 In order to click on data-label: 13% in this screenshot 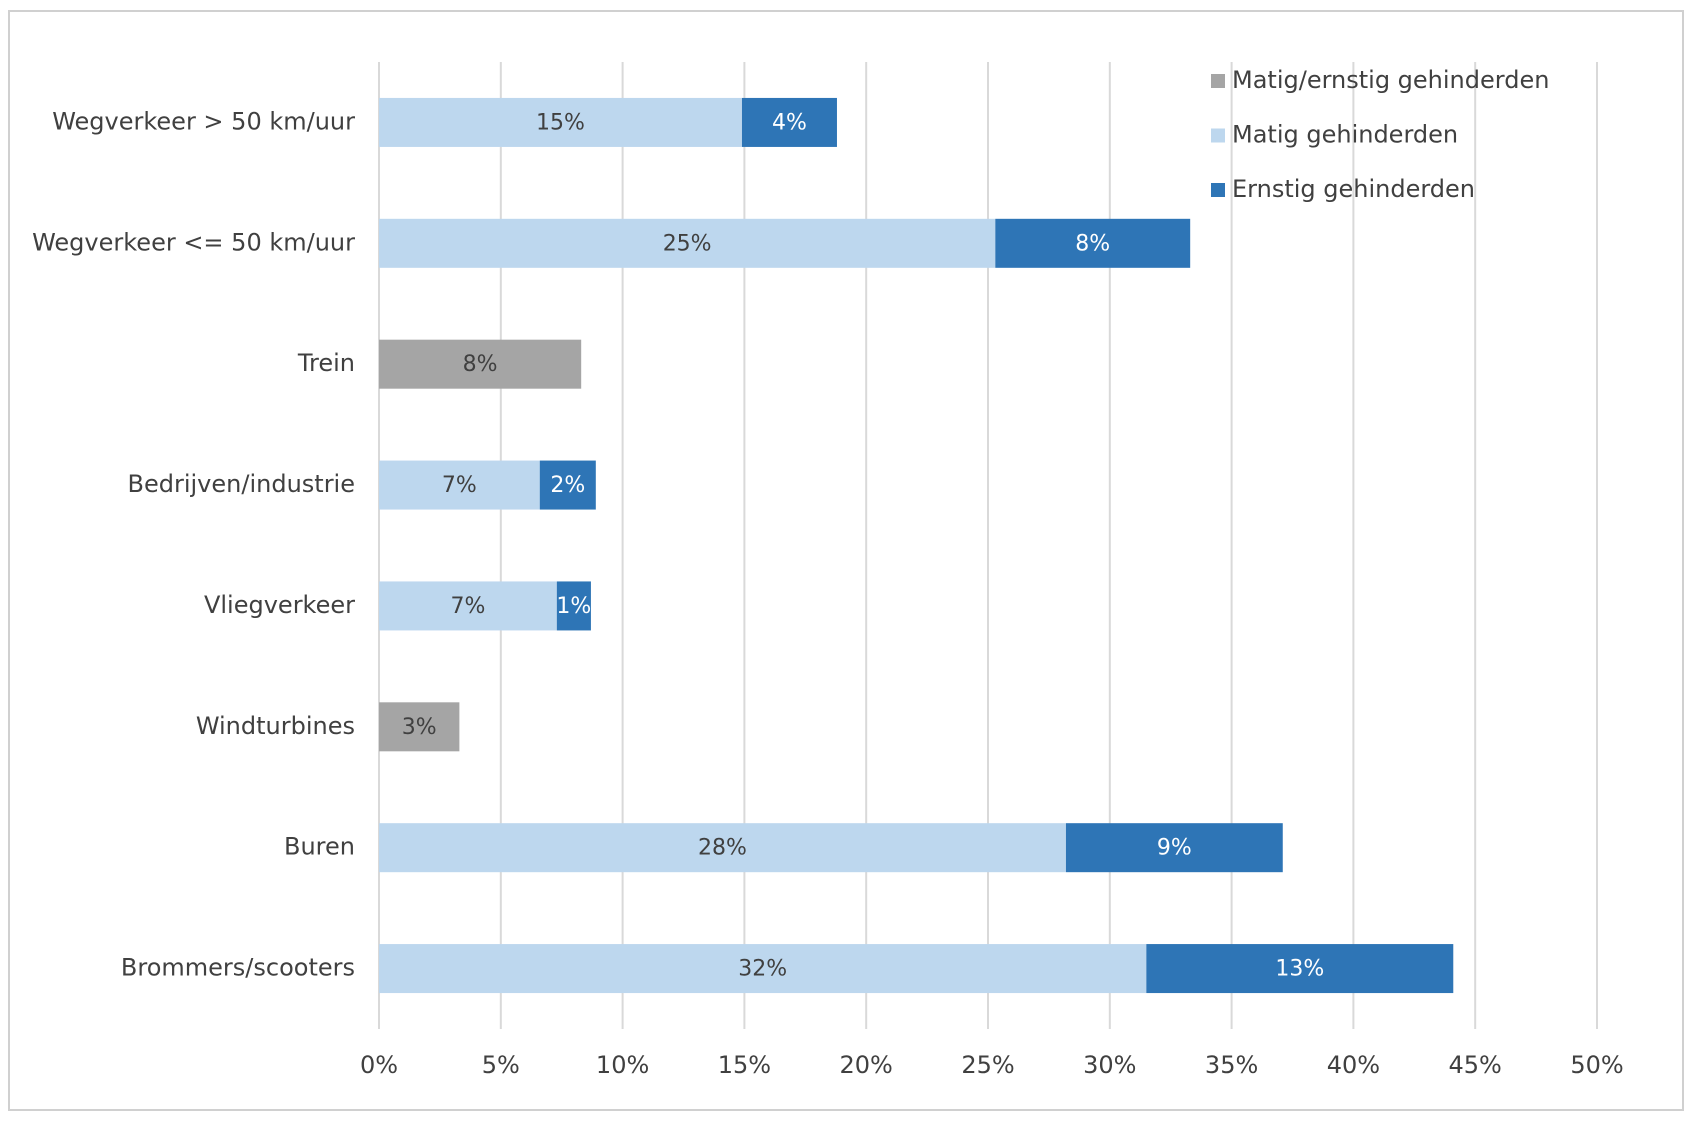, I will do `click(1299, 969)`.